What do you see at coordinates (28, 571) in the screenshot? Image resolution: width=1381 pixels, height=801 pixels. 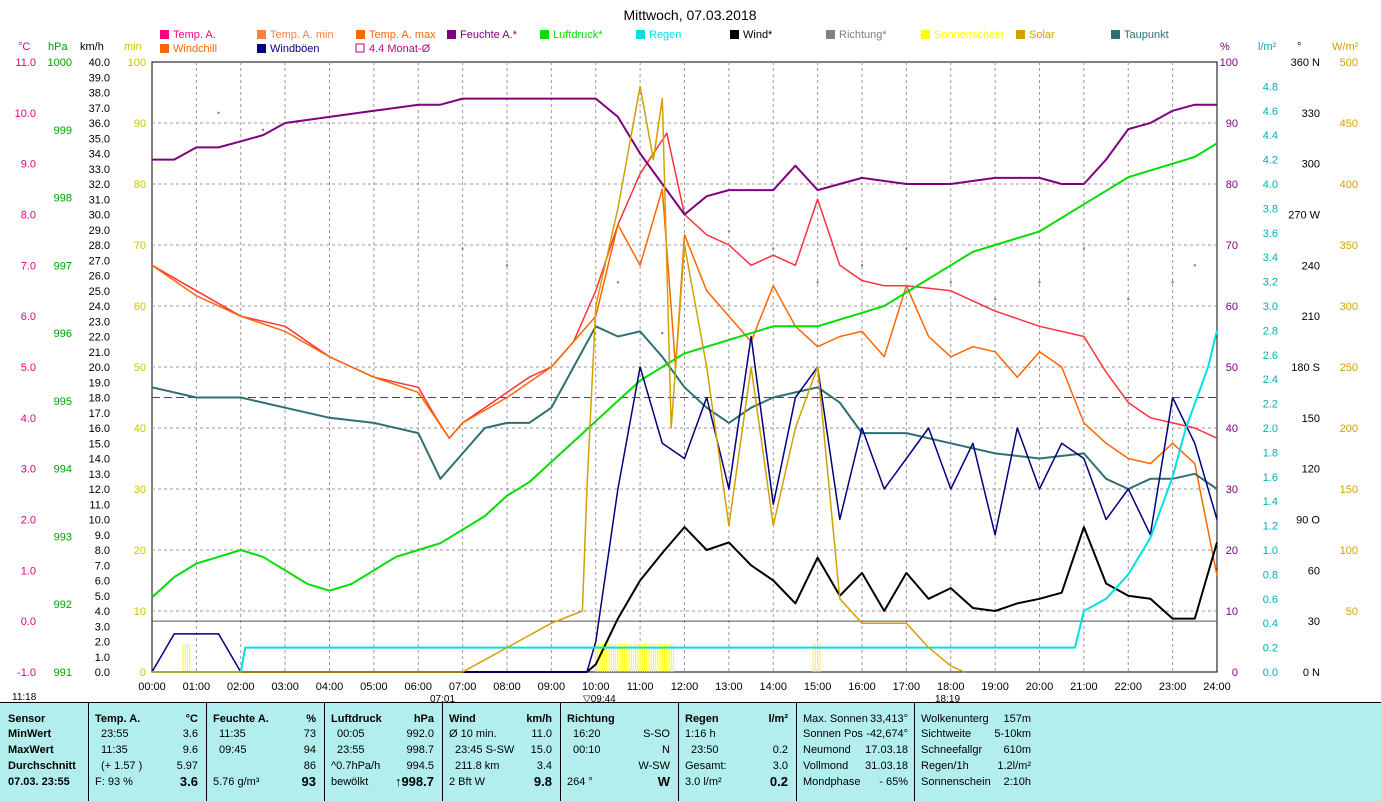 I see `temp-tick-label: 1.0` at bounding box center [28, 571].